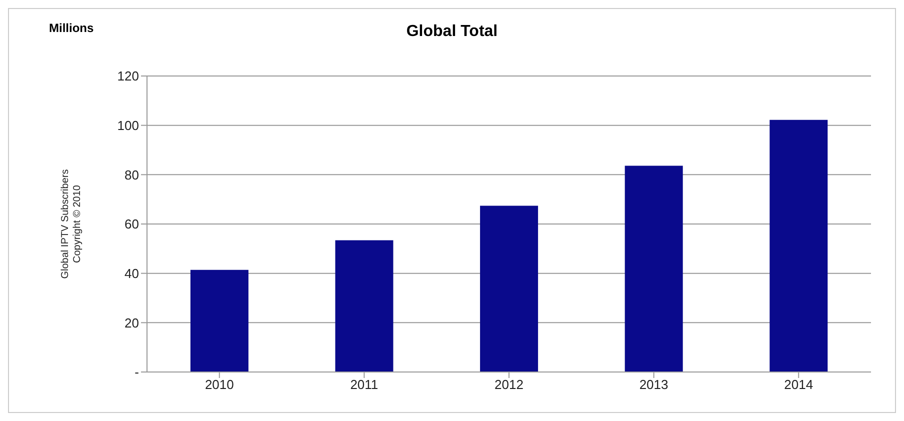  What do you see at coordinates (128, 76) in the screenshot?
I see `y-tick-label: 120` at bounding box center [128, 76].